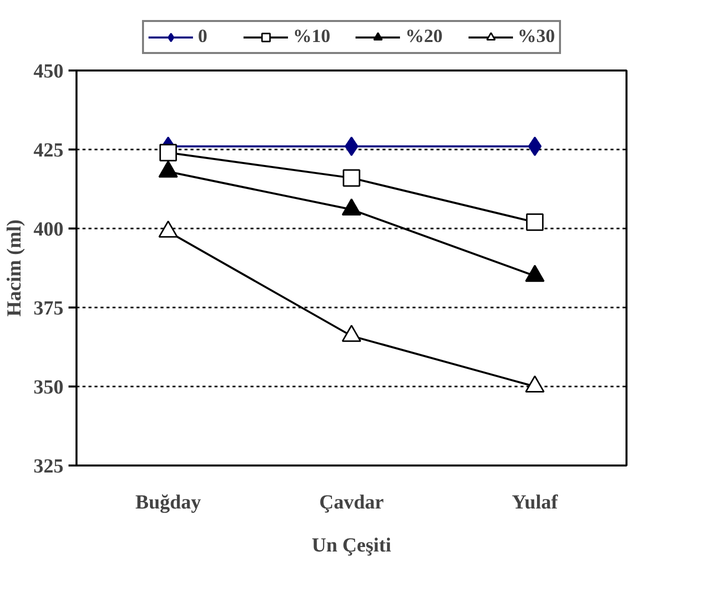  What do you see at coordinates (49, 71) in the screenshot?
I see `y-tick-label: 450` at bounding box center [49, 71].